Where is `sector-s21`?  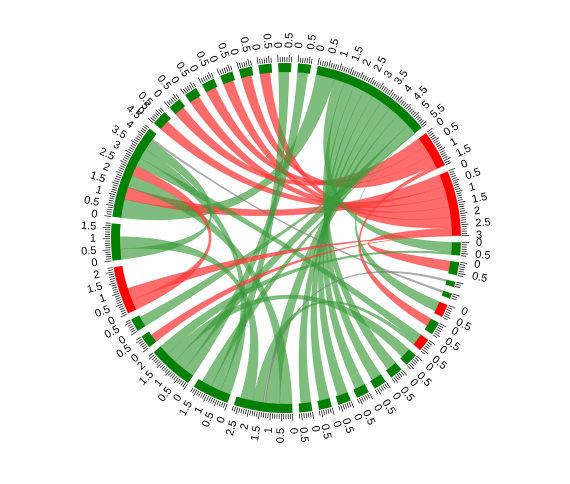
sector-s21 is located at coordinates (408, 357).